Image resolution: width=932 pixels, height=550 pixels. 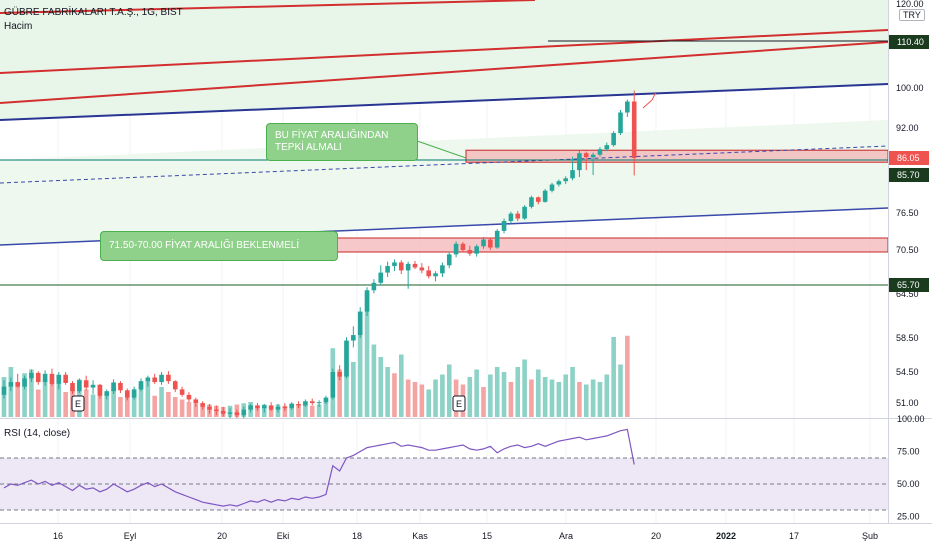 I want to click on callout-lower: 71.50-70.00 FİYAT ARALIĞI BEKLENMELİ, so click(x=219, y=246).